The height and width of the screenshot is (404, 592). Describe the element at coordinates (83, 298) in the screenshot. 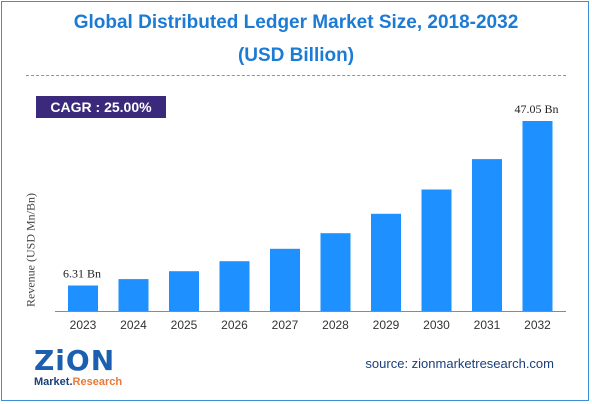

I see `bar-2023` at that location.